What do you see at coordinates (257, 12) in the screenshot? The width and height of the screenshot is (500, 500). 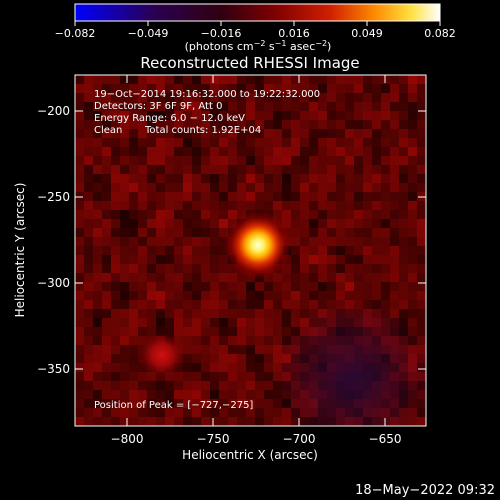 I see `colorbar-gradient` at bounding box center [257, 12].